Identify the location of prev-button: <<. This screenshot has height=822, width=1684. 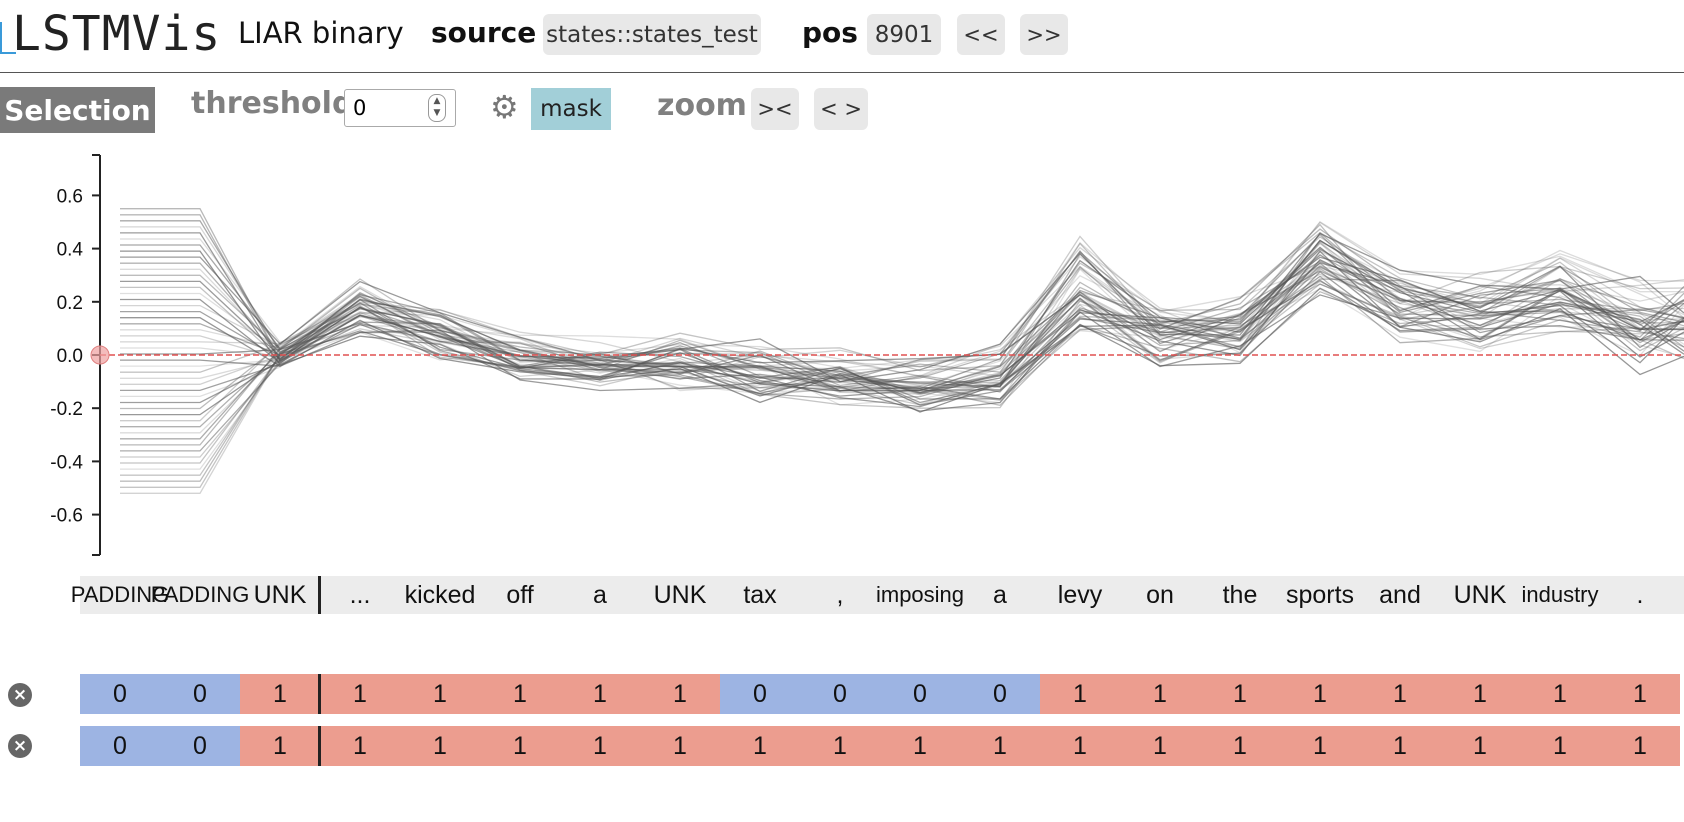
(981, 34).